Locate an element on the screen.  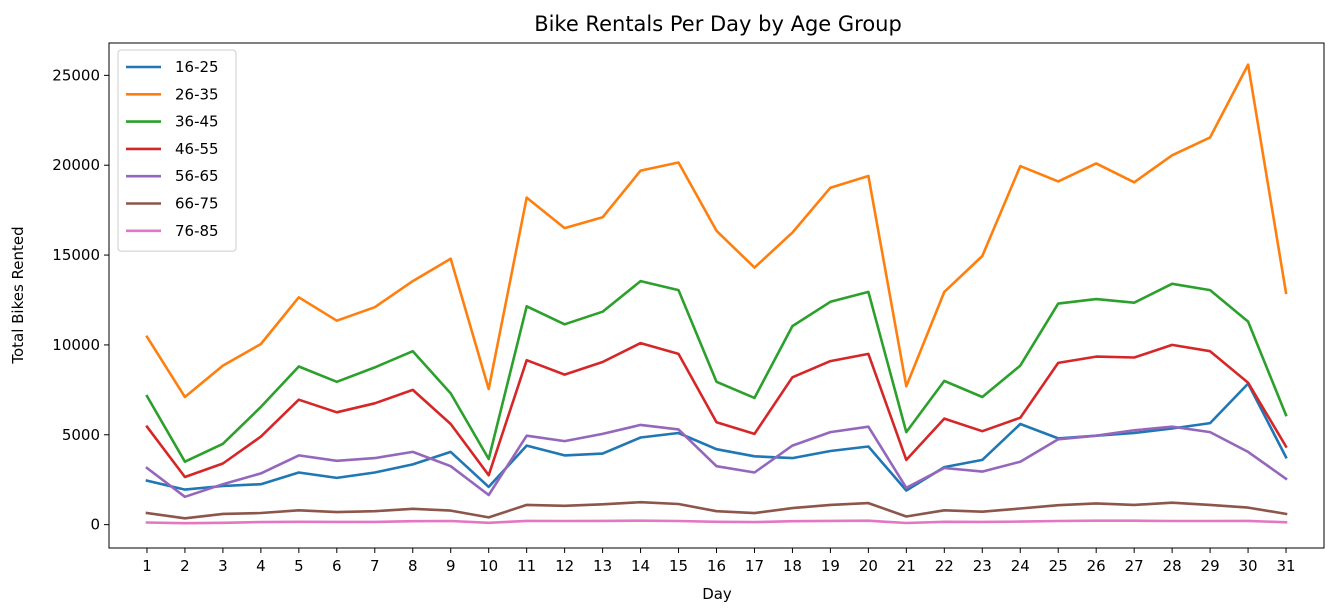
legend-label: 56-65 is located at coordinates (197, 176).